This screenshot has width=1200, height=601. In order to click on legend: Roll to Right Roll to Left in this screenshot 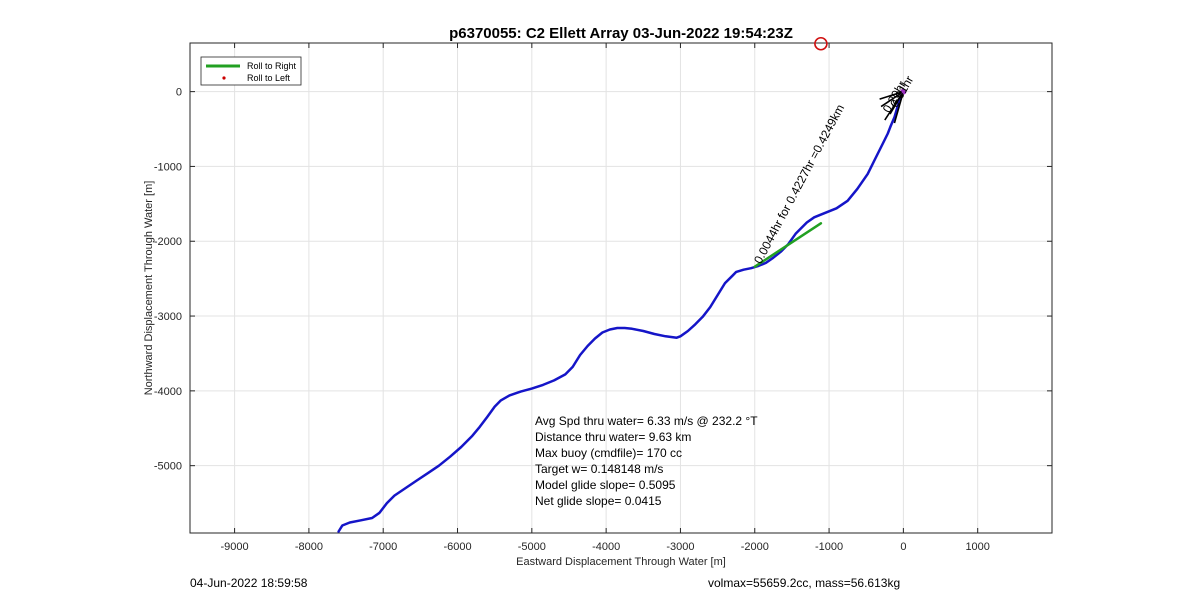, I will do `click(251, 71)`.